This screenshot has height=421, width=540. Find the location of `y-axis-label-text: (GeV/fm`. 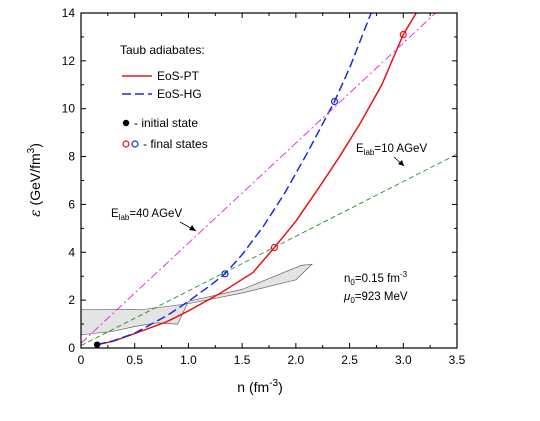

y-axis-label-text: (GeV/fm is located at coordinates (35, 181).